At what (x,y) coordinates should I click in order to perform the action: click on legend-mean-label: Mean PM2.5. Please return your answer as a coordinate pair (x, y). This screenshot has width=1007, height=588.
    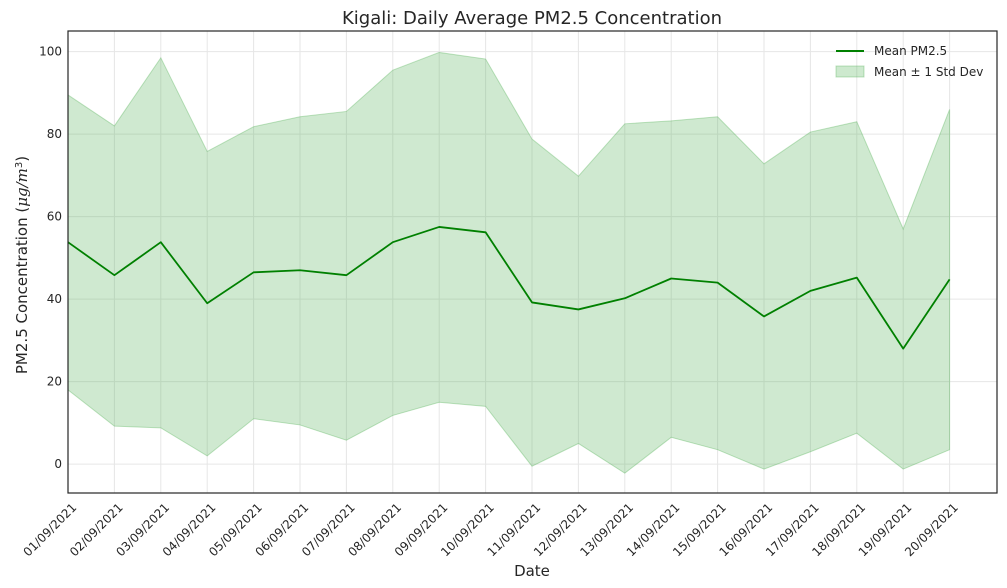
    Looking at the image, I should click on (910, 51).